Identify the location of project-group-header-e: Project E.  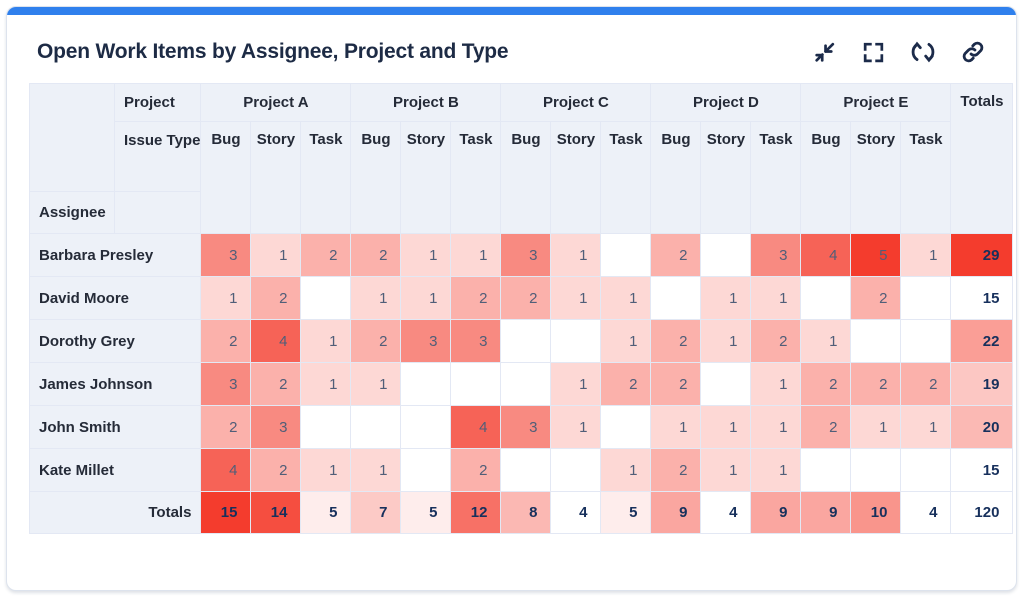
(876, 102).